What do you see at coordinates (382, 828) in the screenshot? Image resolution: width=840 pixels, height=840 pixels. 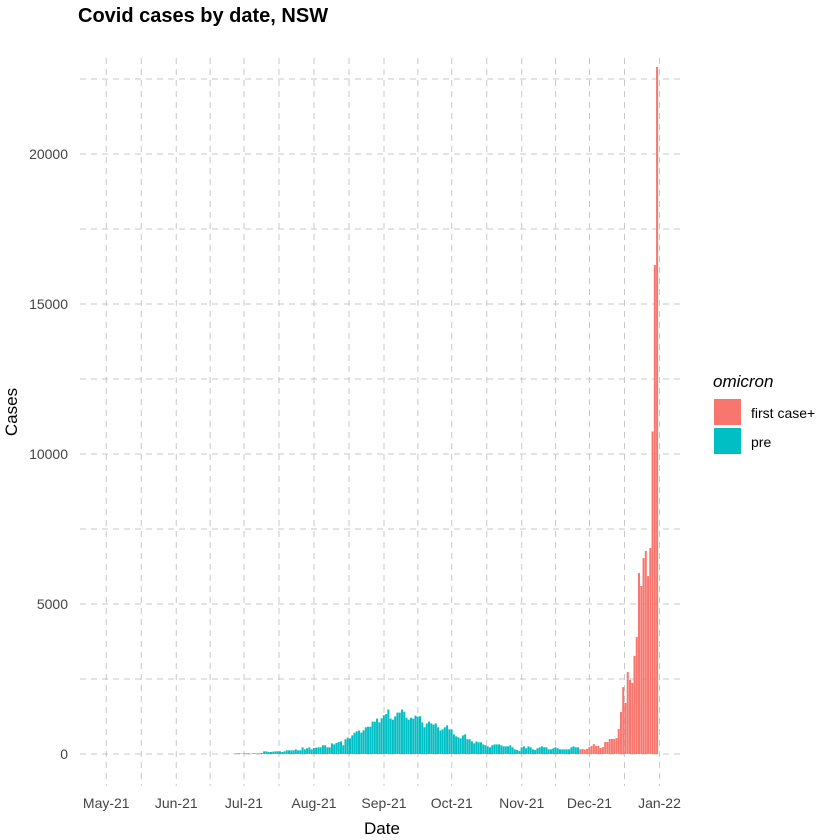 I see `x-axis-label: Date` at bounding box center [382, 828].